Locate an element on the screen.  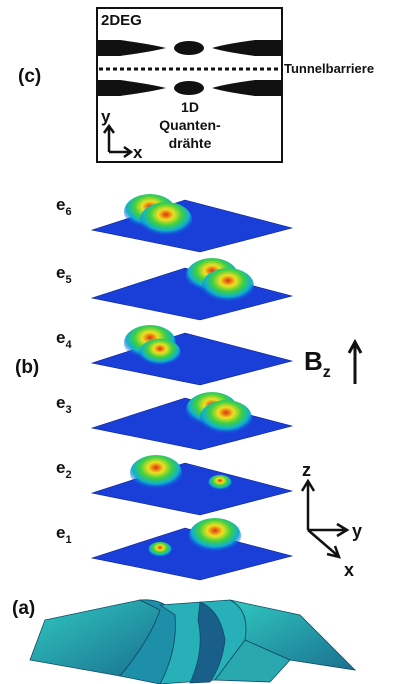
wire-label: 1D is located at coordinates (190, 107).